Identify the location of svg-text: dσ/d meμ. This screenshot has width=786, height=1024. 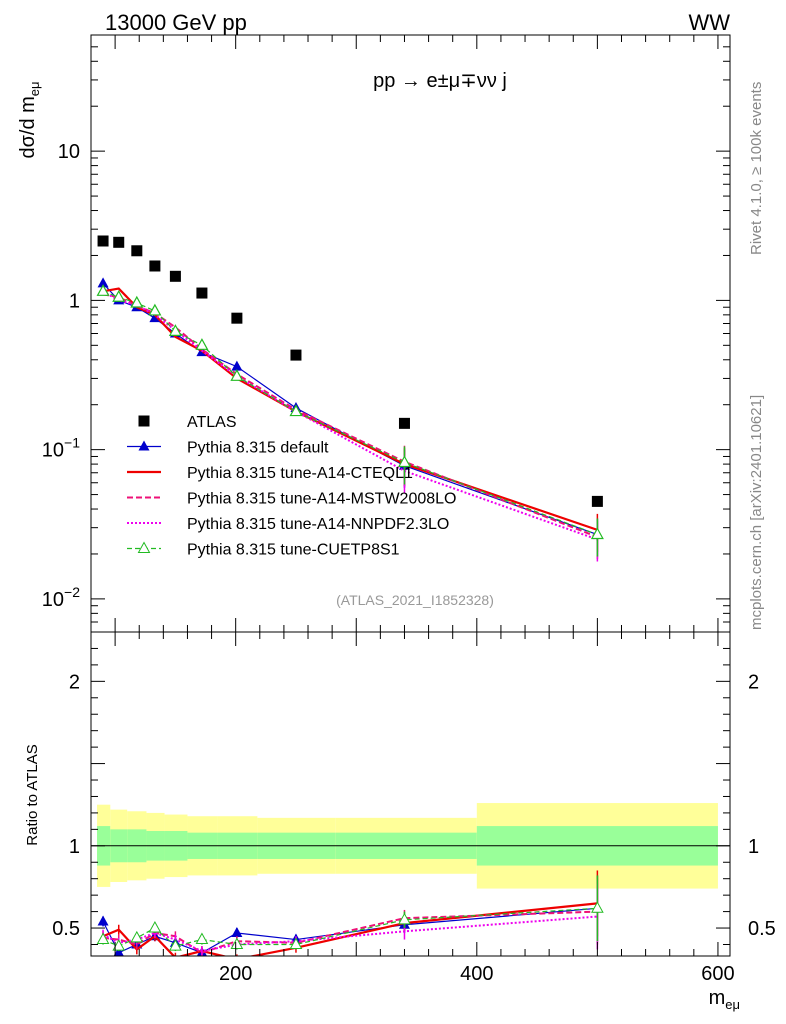
(29, 119).